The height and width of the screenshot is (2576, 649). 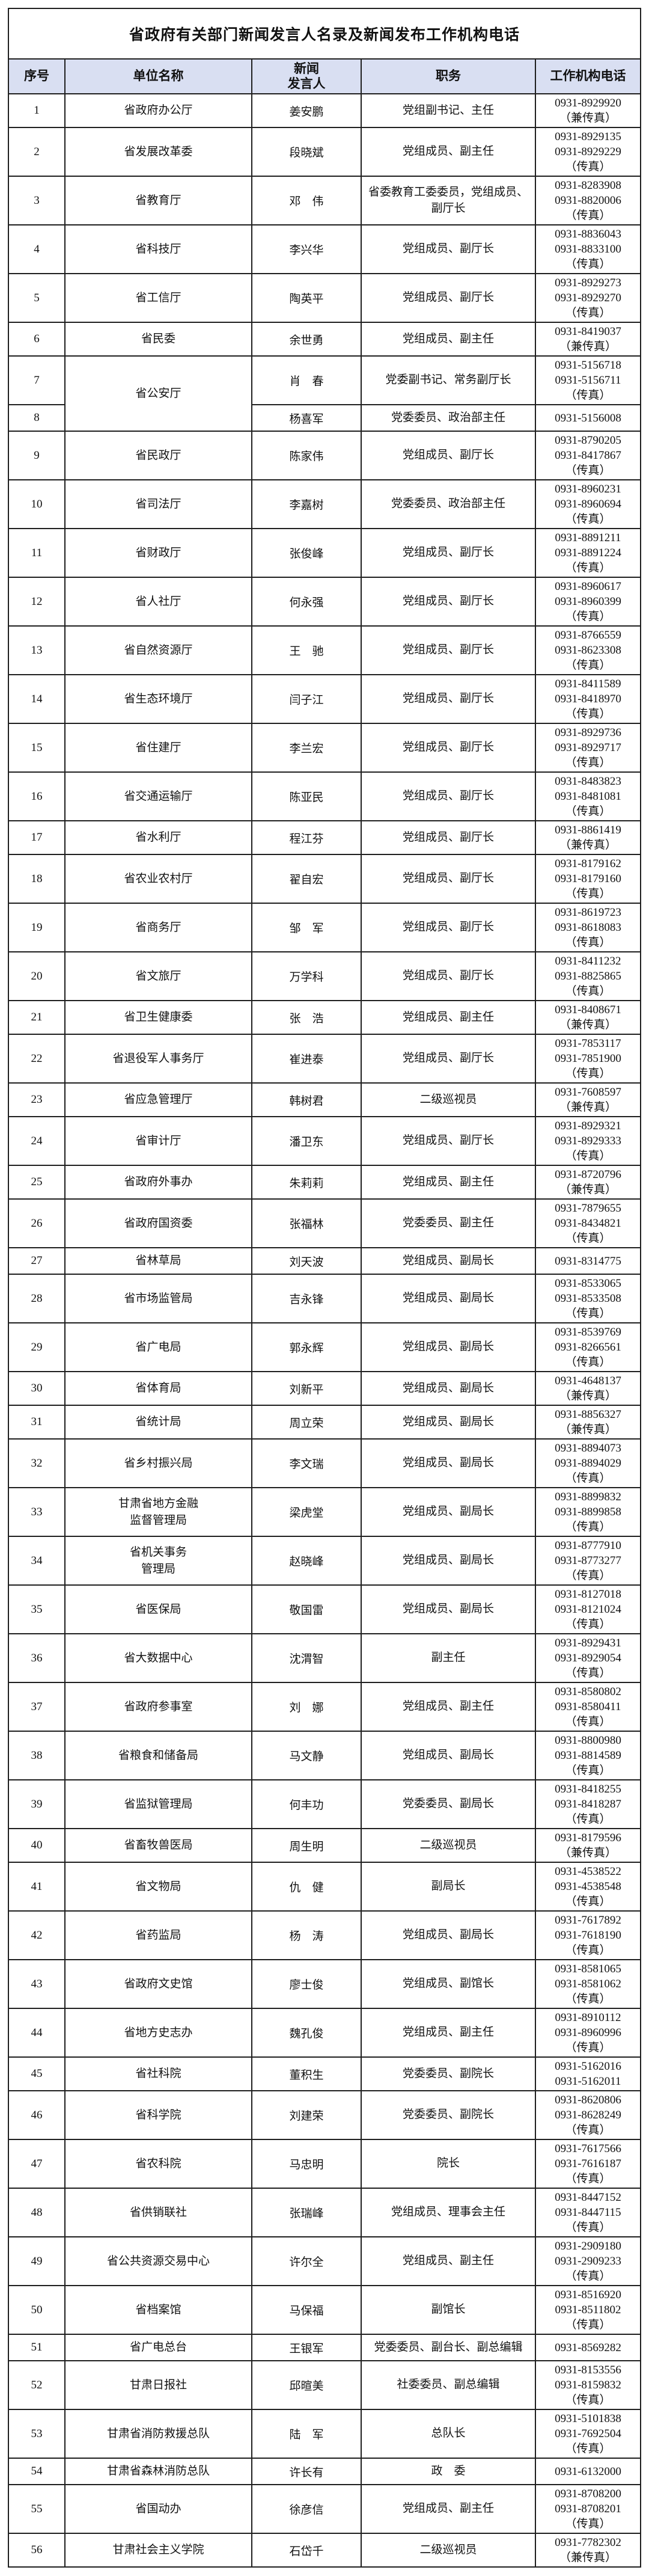 What do you see at coordinates (158, 1059) in the screenshot?
I see `unit-cell: 省退役军人事务厅` at bounding box center [158, 1059].